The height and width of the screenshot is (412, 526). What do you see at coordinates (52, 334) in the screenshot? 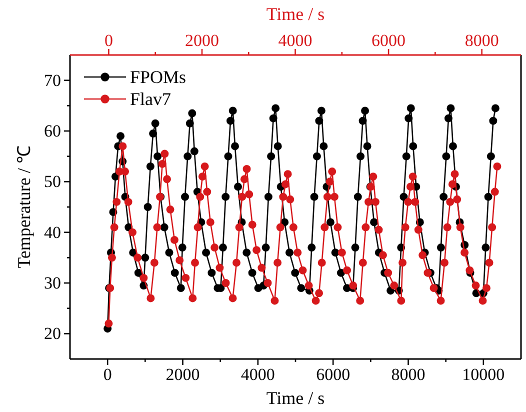
I see `y-tick-label: 20` at bounding box center [52, 334].